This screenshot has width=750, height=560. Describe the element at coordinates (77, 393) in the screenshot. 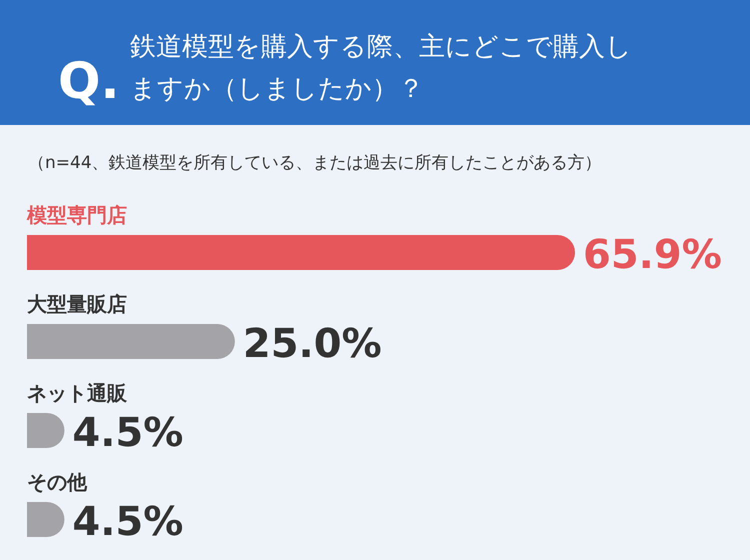

I see `y-tick-label: ネット通販` at that location.